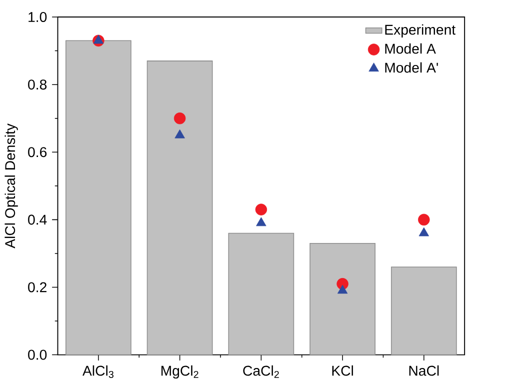 The image size is (510, 383). Describe the element at coordinates (342, 370) in the screenshot. I see `x-tick-label: KCl` at that location.